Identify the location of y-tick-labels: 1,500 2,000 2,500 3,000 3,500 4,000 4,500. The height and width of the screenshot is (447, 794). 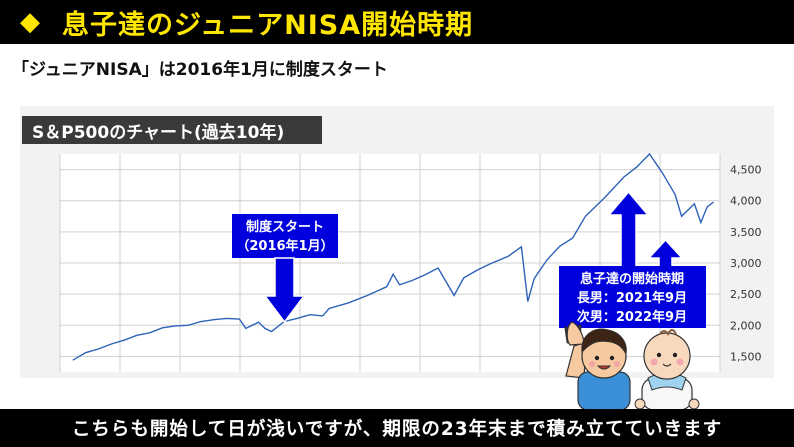
(746, 264).